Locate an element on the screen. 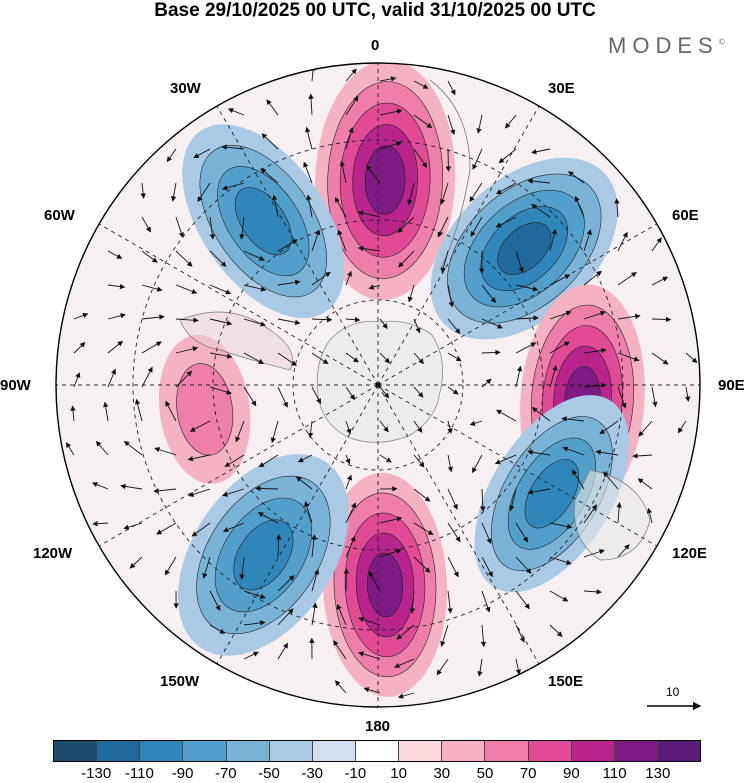 Image resolution: width=750 pixels, height=783 pixels. africa-outline is located at coordinates (450, 175).